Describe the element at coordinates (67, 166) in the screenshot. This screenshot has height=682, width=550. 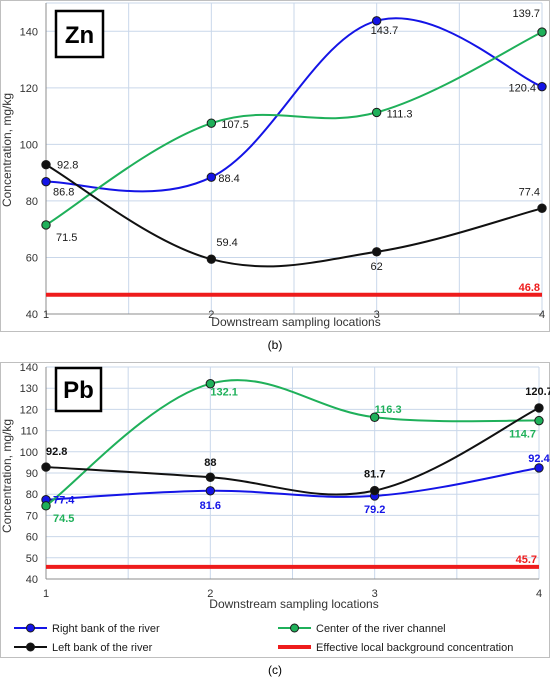
I see `zn-data-label-left_bank: 92.8` at that location.